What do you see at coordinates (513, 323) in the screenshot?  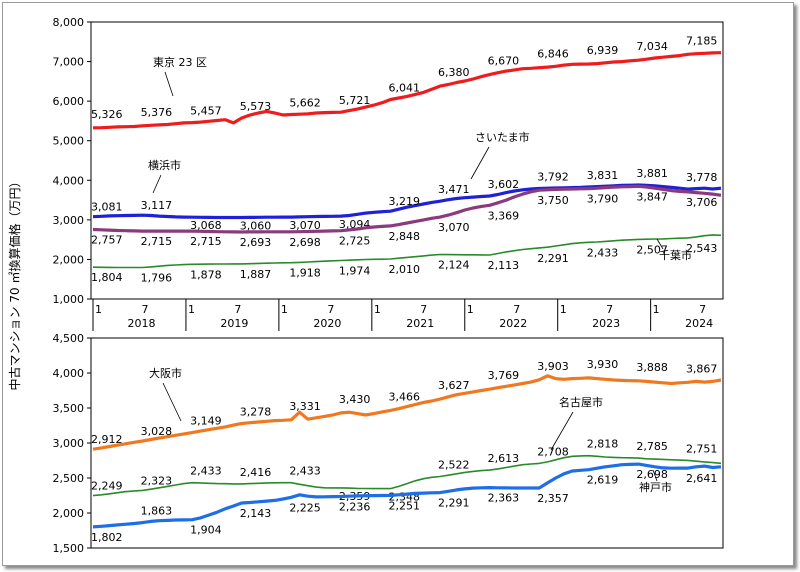 I see `x-year-label: 2022` at bounding box center [513, 323].